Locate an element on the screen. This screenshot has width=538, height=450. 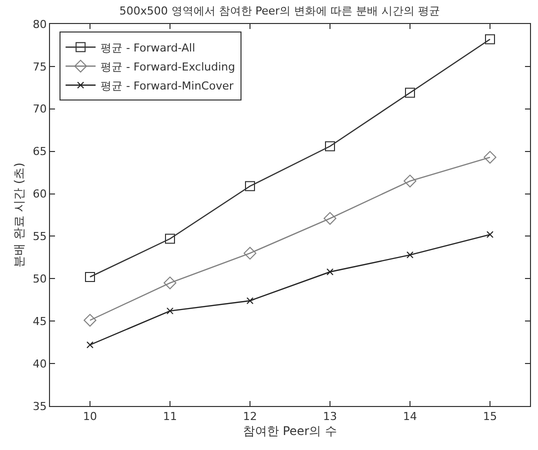
y-tick-label: 70 is located at coordinates (39, 109).